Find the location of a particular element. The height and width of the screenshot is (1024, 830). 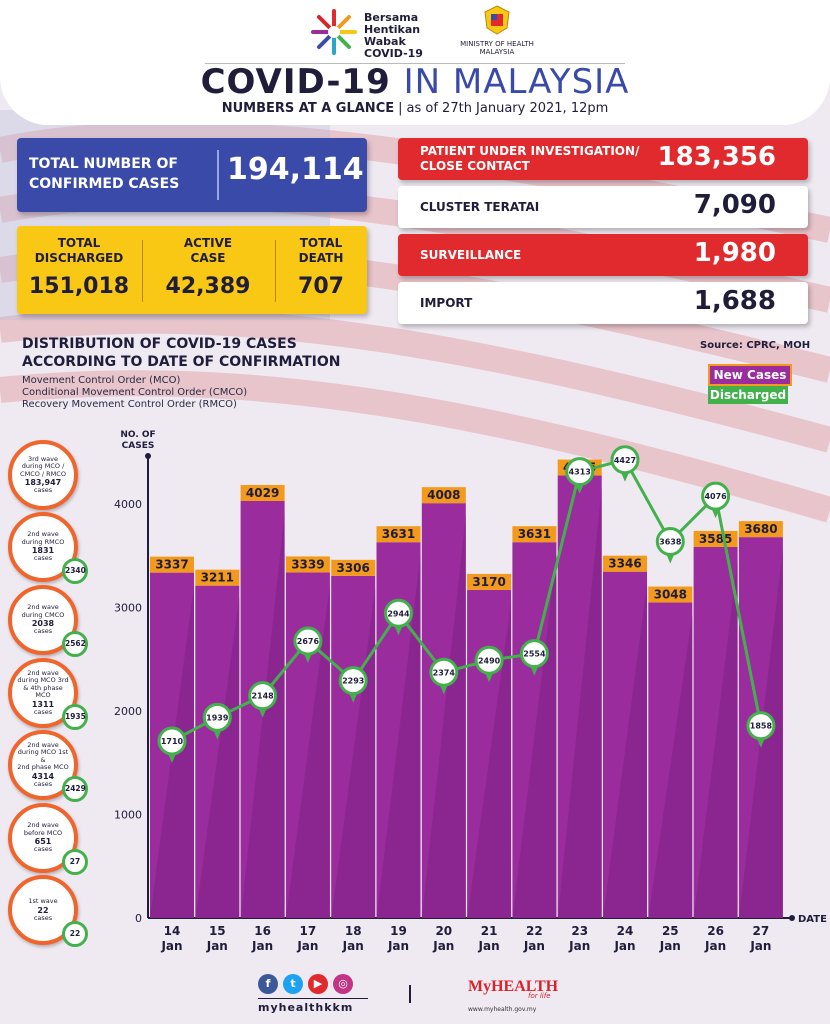

bar-group: 4008 is located at coordinates (443, 702).